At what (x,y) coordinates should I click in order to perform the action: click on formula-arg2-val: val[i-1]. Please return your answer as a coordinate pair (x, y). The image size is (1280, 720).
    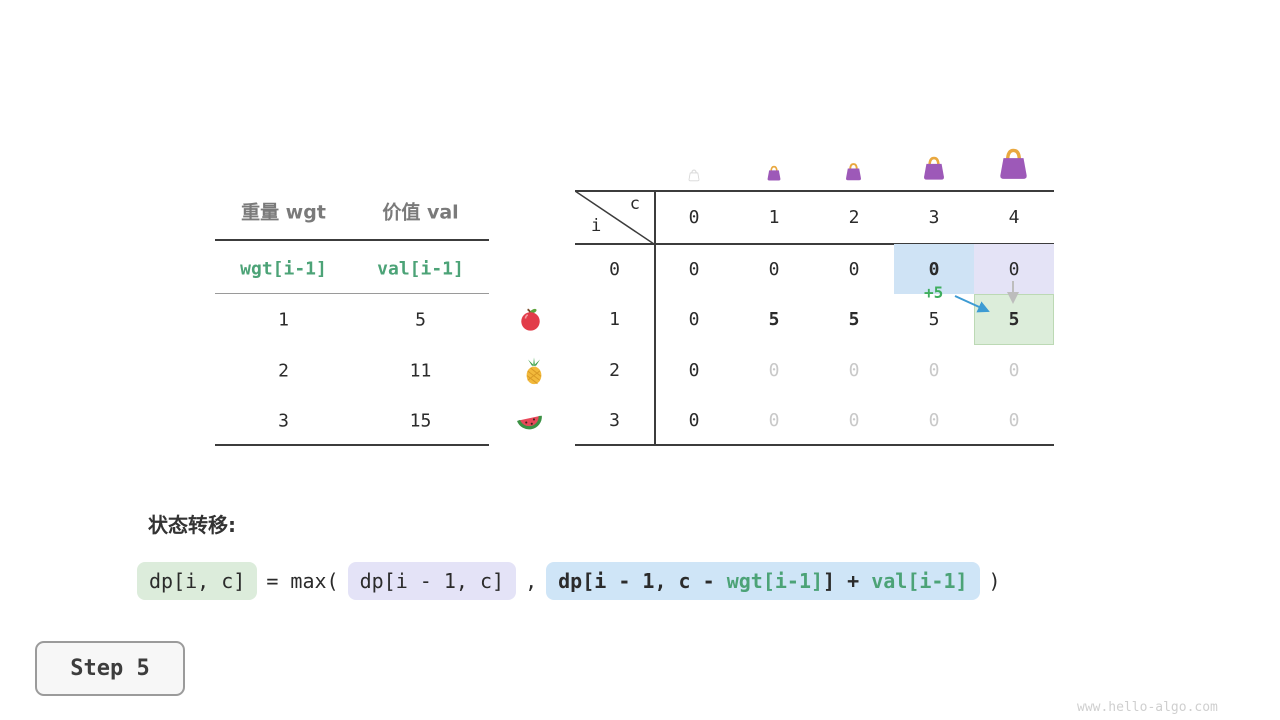
    Looking at the image, I should click on (919, 581).